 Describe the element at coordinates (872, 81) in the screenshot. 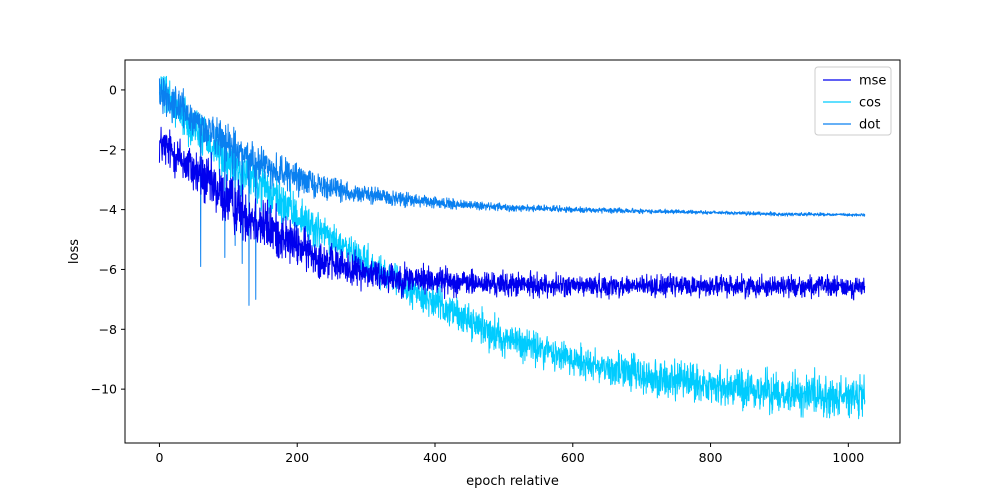

I see `legend-label-mse: mse` at that location.